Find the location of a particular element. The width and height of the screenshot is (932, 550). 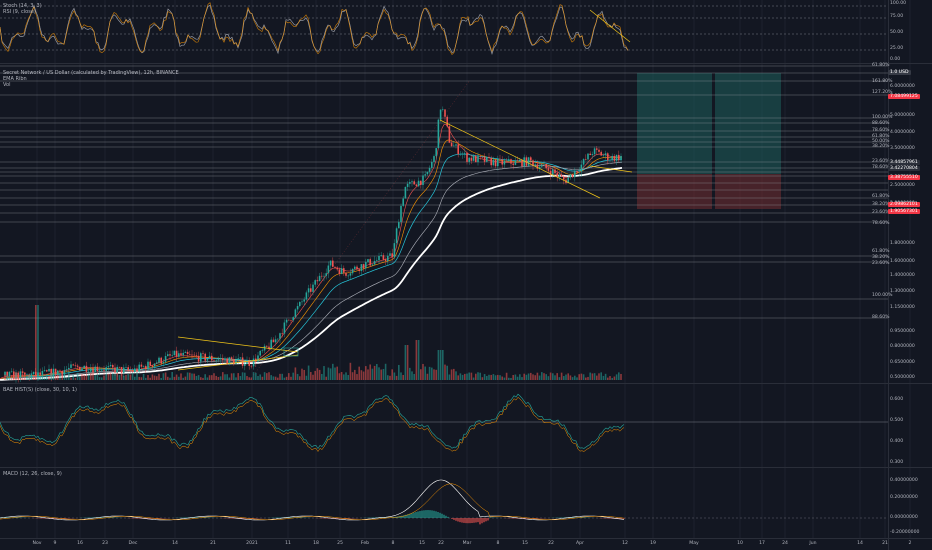

early-triangle-lower is located at coordinates (238, 362).